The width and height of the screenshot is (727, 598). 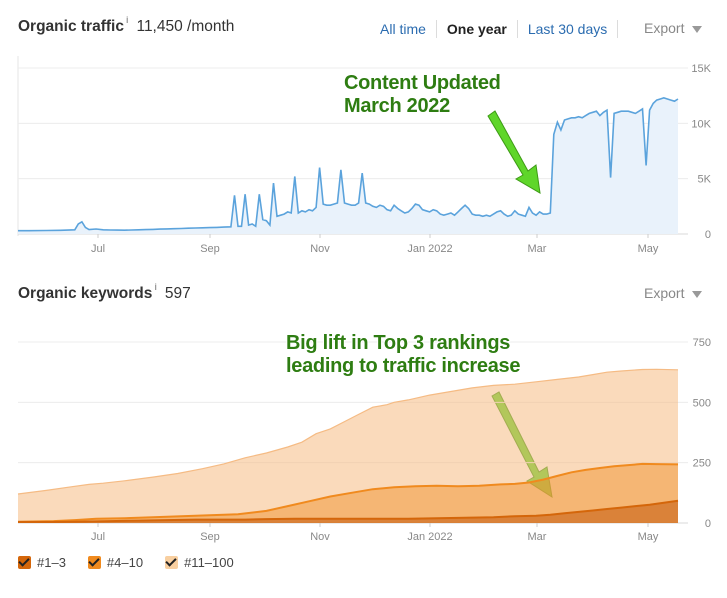 I want to click on traffic-header: Organic traffic i 11,450 /month, so click(x=126, y=25).